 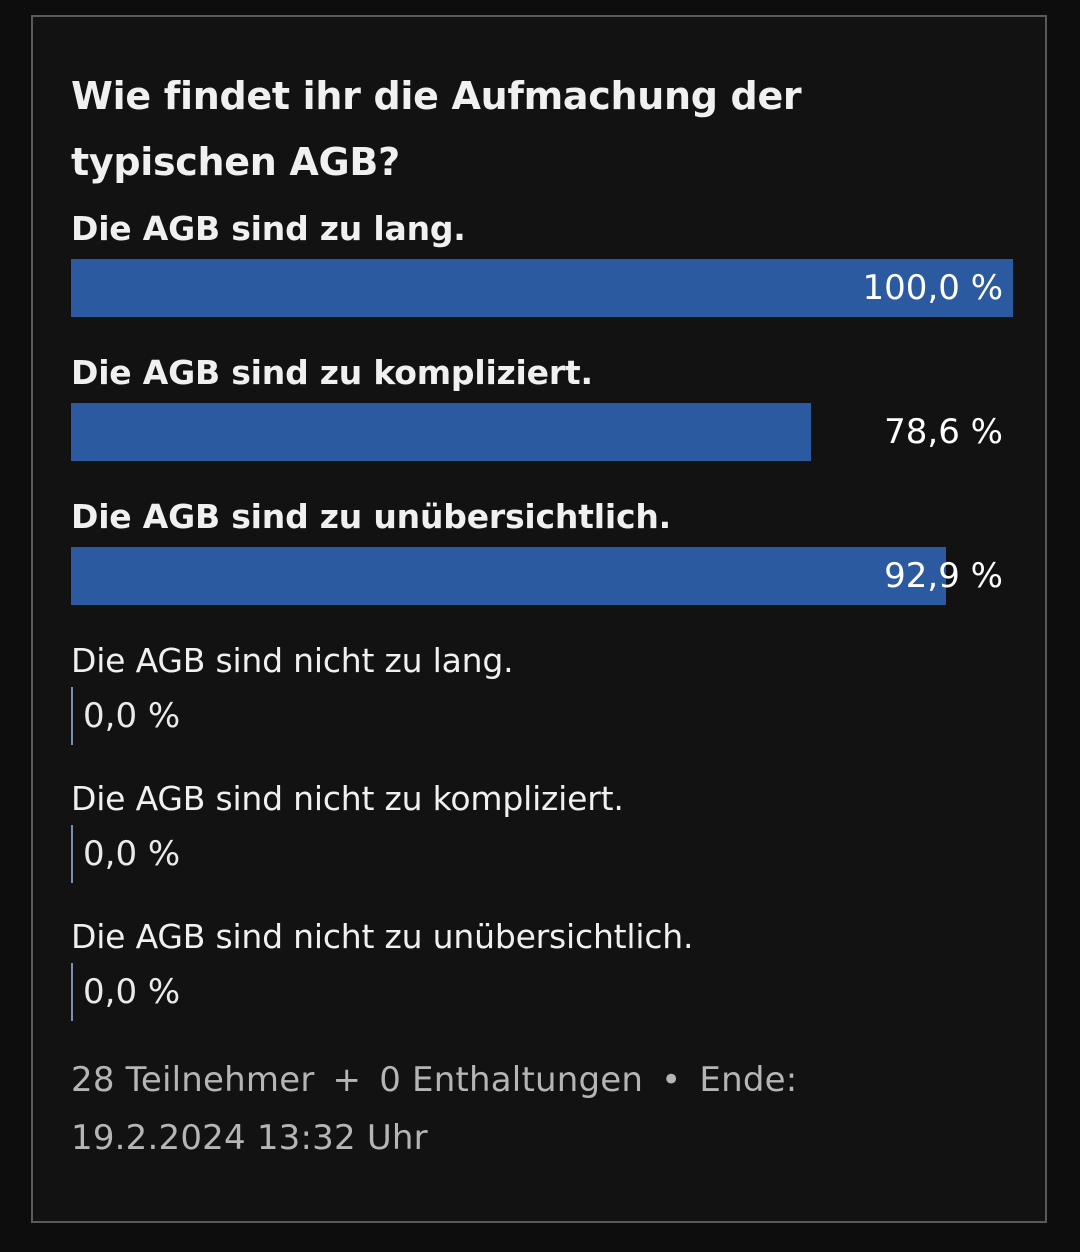 What do you see at coordinates (292, 660) in the screenshot?
I see `option-label: Die AGB sind nicht zu lang.` at bounding box center [292, 660].